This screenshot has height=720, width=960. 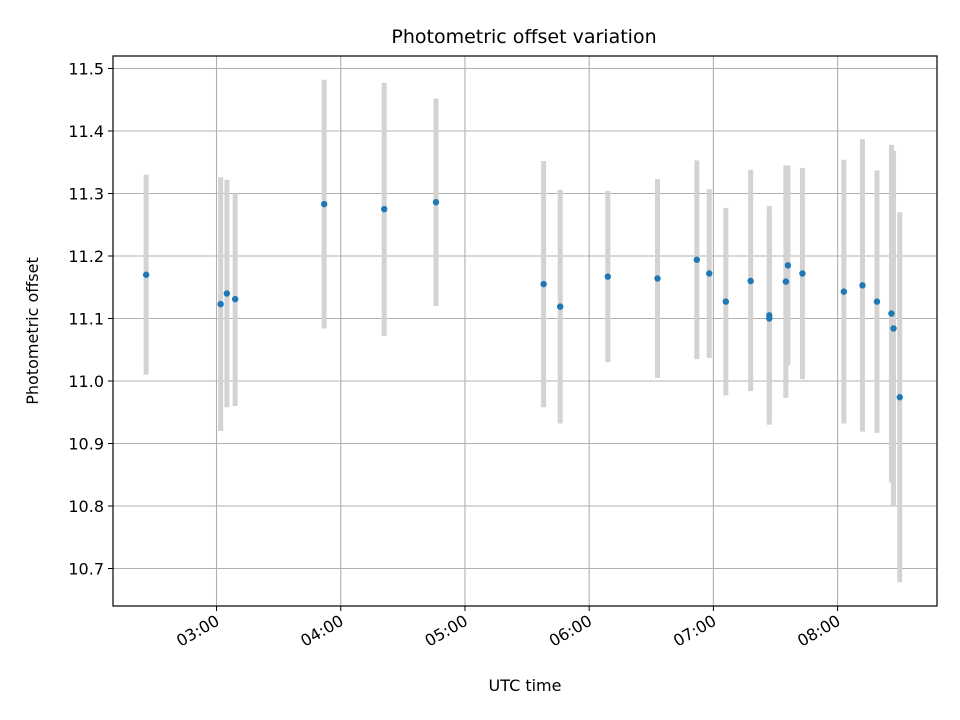 I want to click on y-axis-ticks: 10.7 10.8 10.9 11.0 11.1 11.2 11.3 11.4 11.5, so click(x=90, y=319).